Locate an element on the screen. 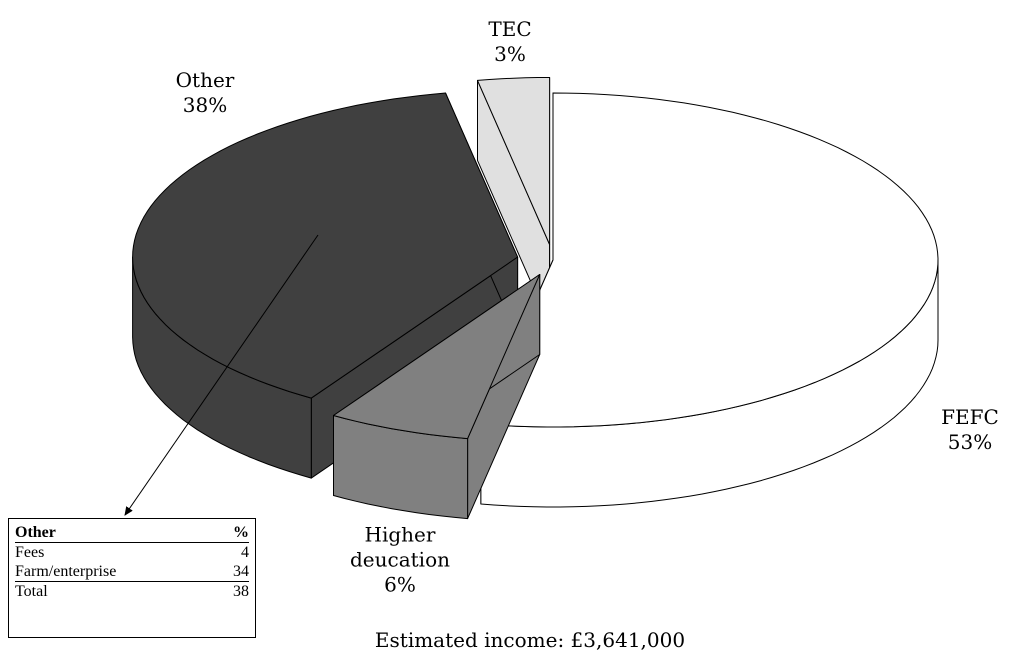  slice-label: Other 38% is located at coordinates (205, 93).